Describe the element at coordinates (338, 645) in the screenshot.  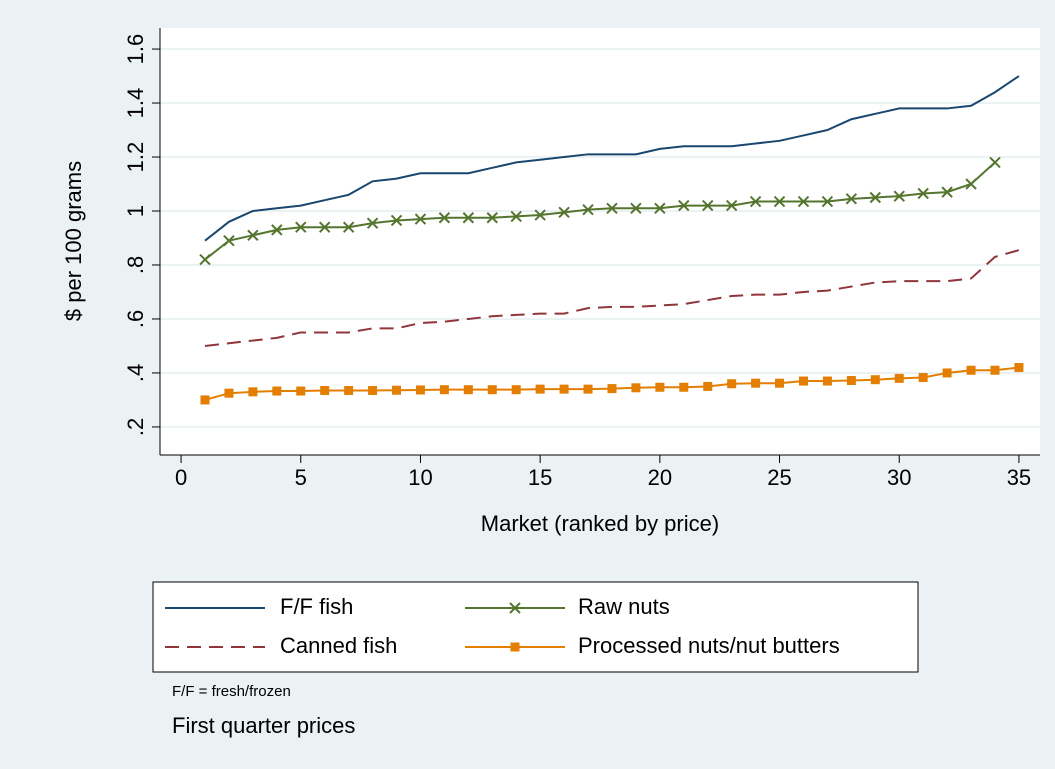
I see `legend-label: Canned fish` at that location.